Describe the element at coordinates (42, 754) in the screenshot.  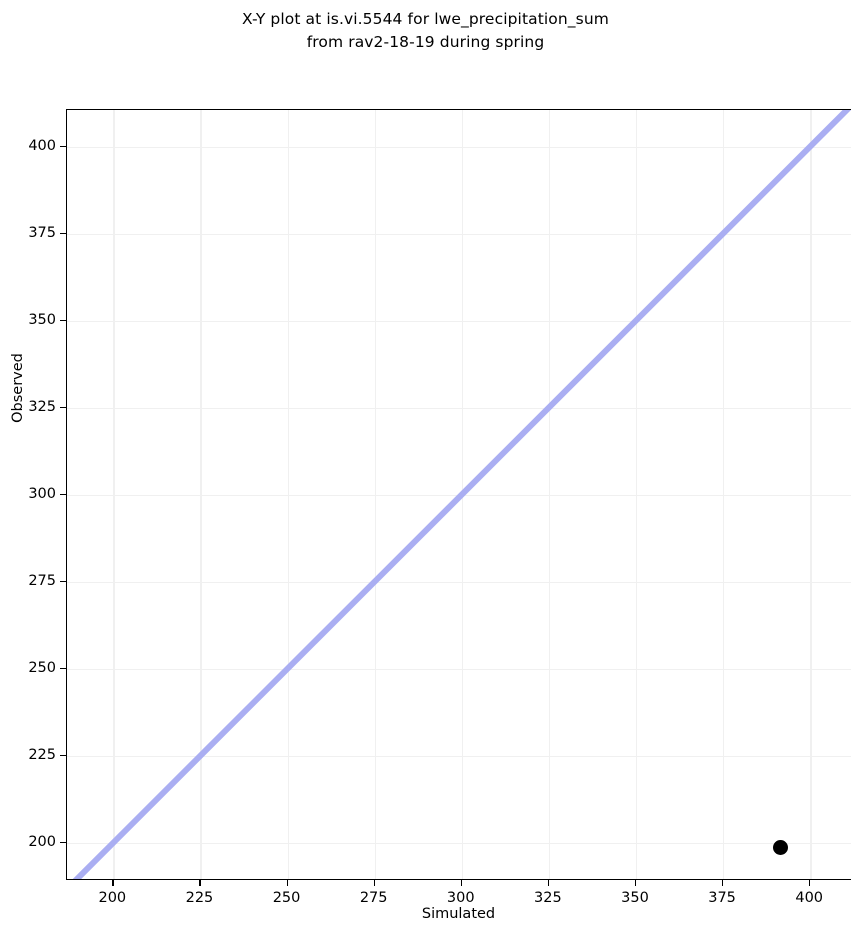
I see `y-tick-label: 225` at that location.